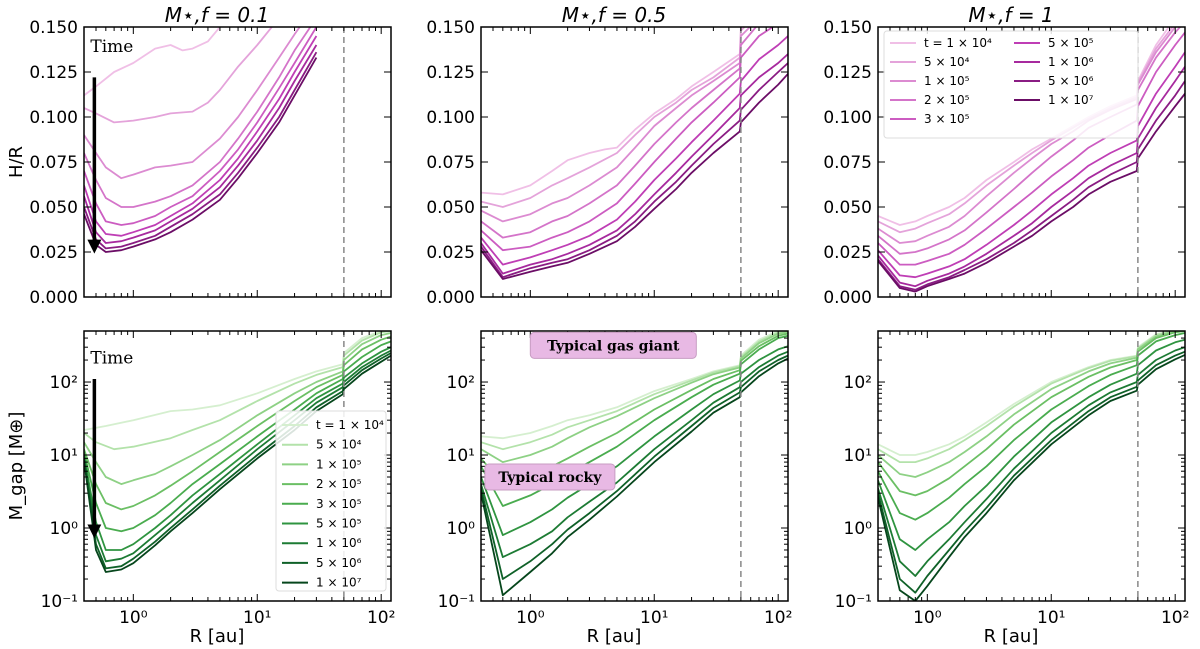 The image size is (1200, 649). What do you see at coordinates (339, 484) in the screenshot?
I see `legend-label-4: 2 × 10⁵` at bounding box center [339, 484].